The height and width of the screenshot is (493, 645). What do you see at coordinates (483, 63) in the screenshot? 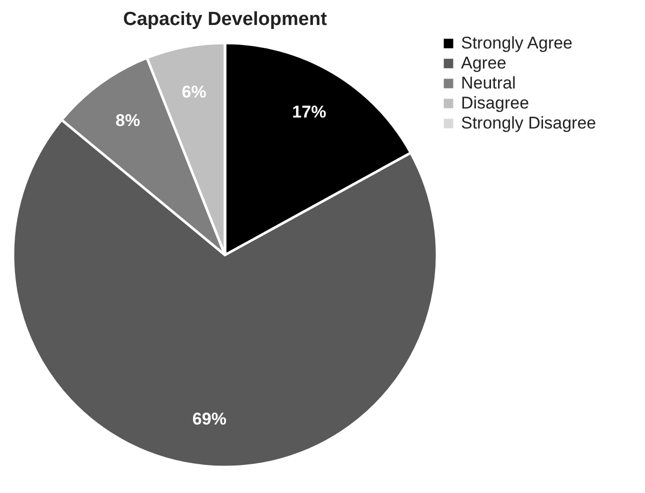
I see `legend-label: Agree` at bounding box center [483, 63].